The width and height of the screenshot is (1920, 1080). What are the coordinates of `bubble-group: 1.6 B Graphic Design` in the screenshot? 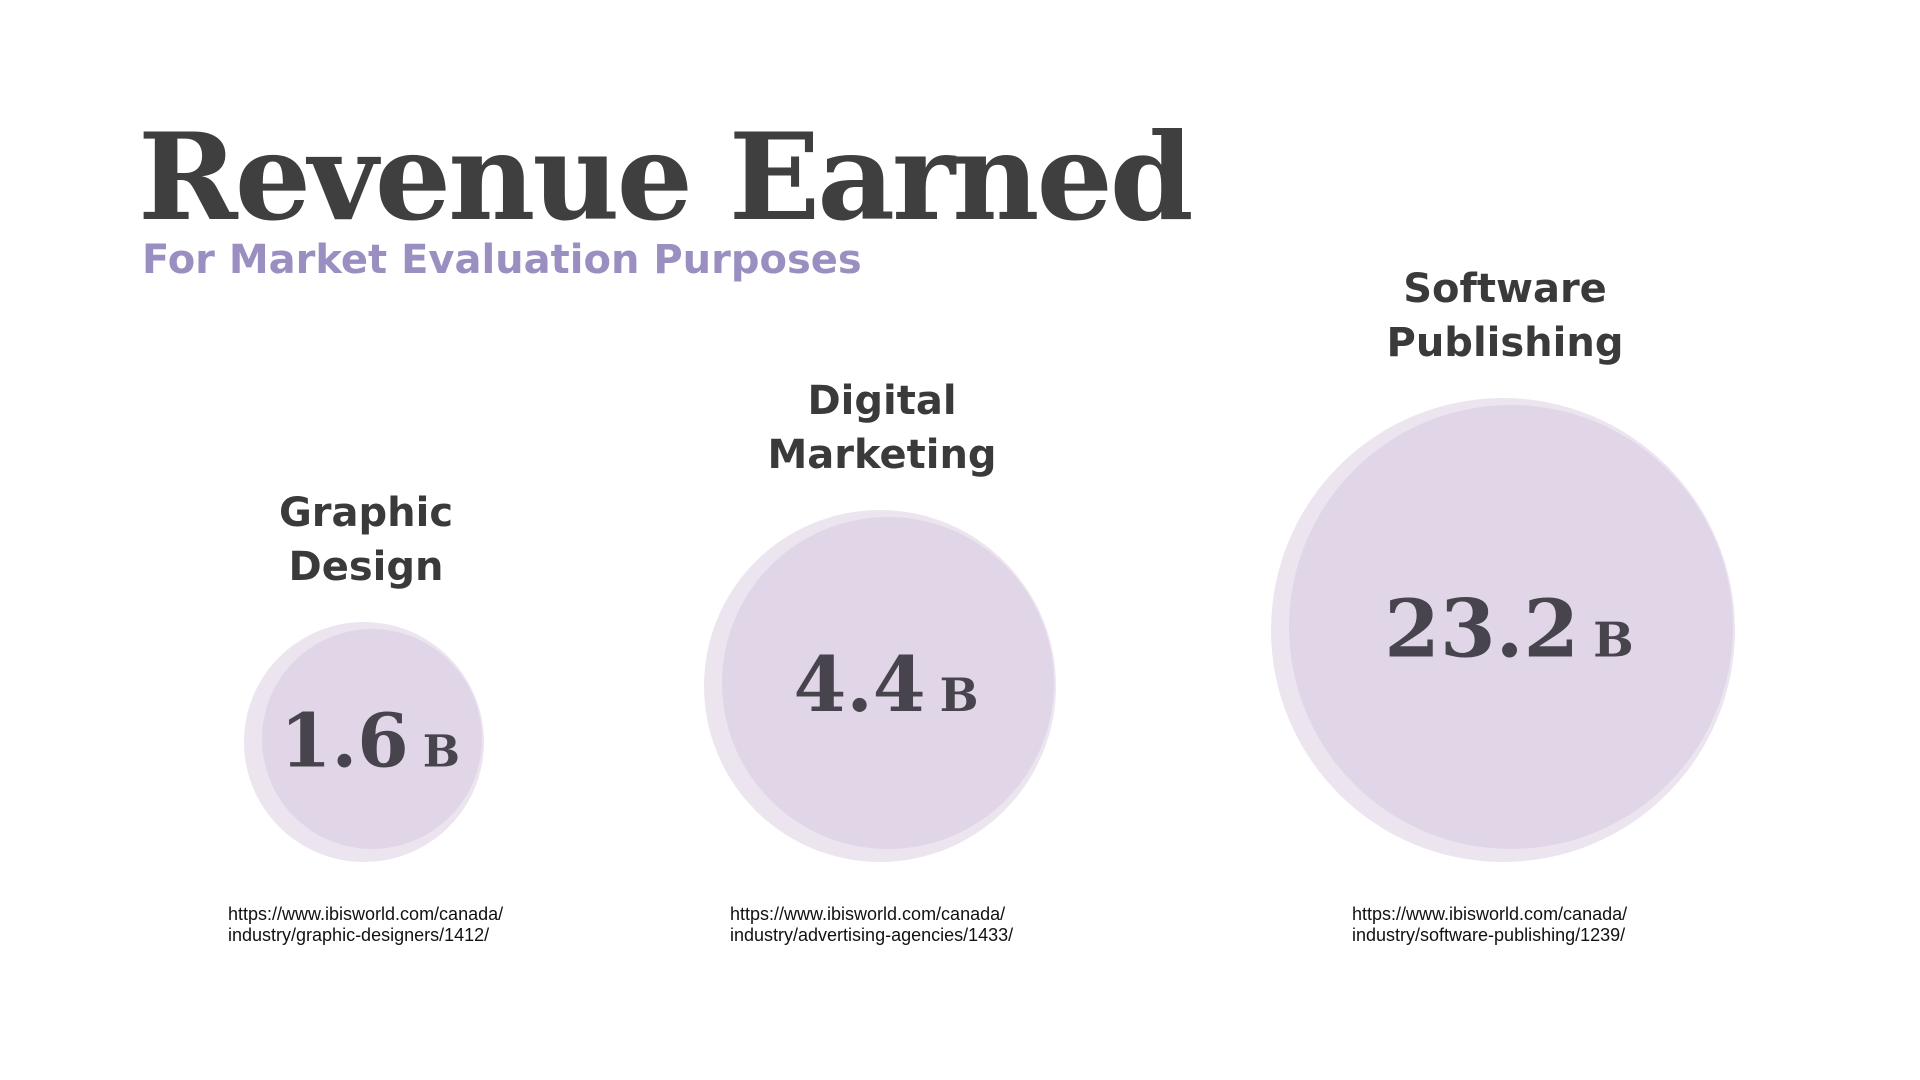 It's located at (364, 676).